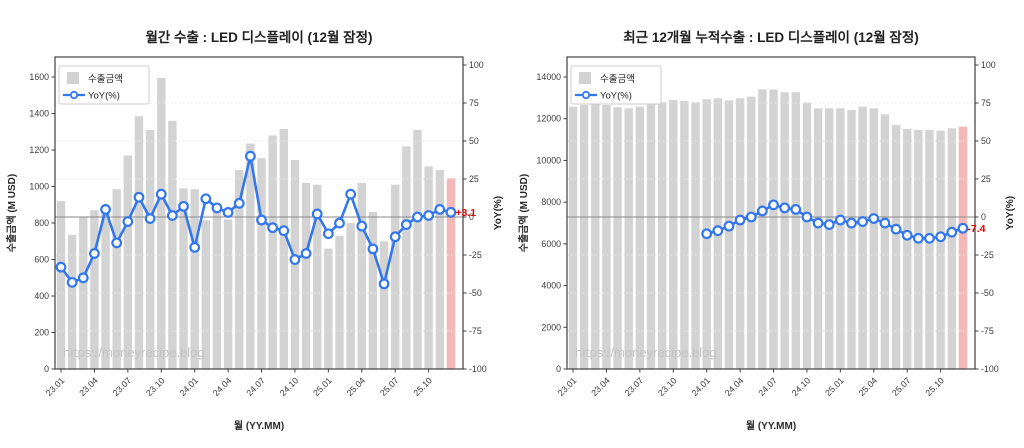 This screenshot has width=1024, height=448. What do you see at coordinates (465, 213) in the screenshot?
I see `last-value-annotation: +3.1` at bounding box center [465, 213].